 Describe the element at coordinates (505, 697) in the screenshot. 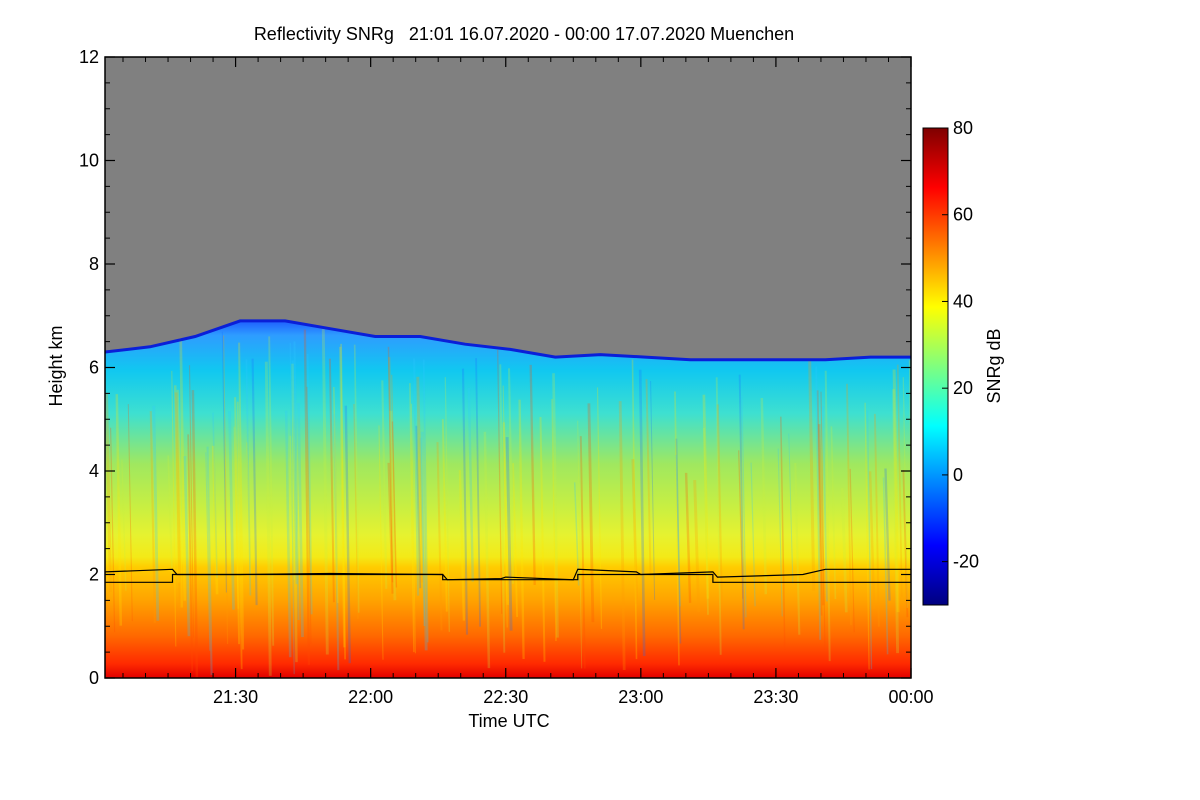

I see `x-tick-label: 22:30` at that location.